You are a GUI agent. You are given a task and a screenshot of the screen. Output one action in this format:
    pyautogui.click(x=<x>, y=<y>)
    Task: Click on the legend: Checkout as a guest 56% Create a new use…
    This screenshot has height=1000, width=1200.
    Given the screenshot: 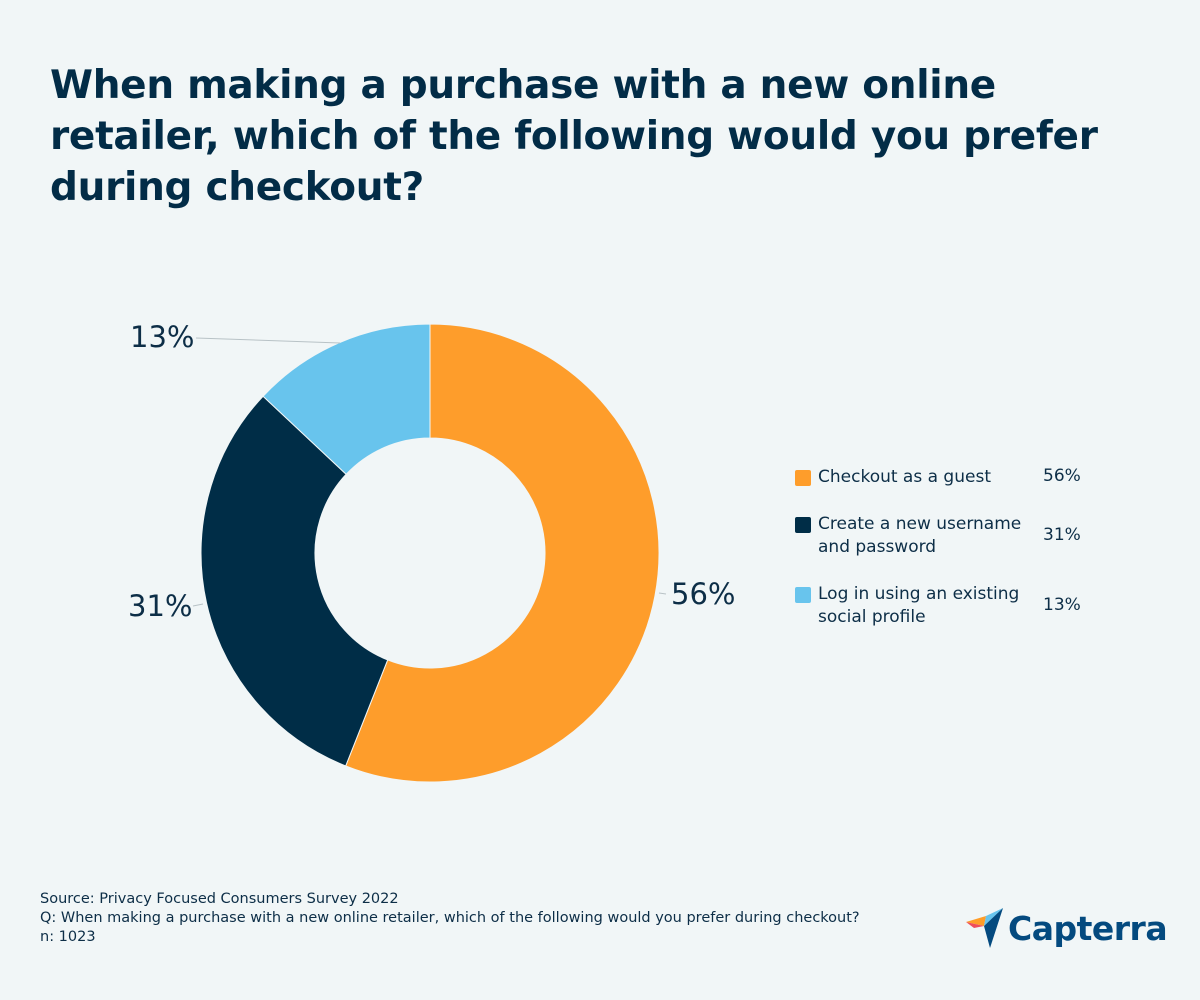 What is the action you would take?
    pyautogui.click(x=945, y=547)
    